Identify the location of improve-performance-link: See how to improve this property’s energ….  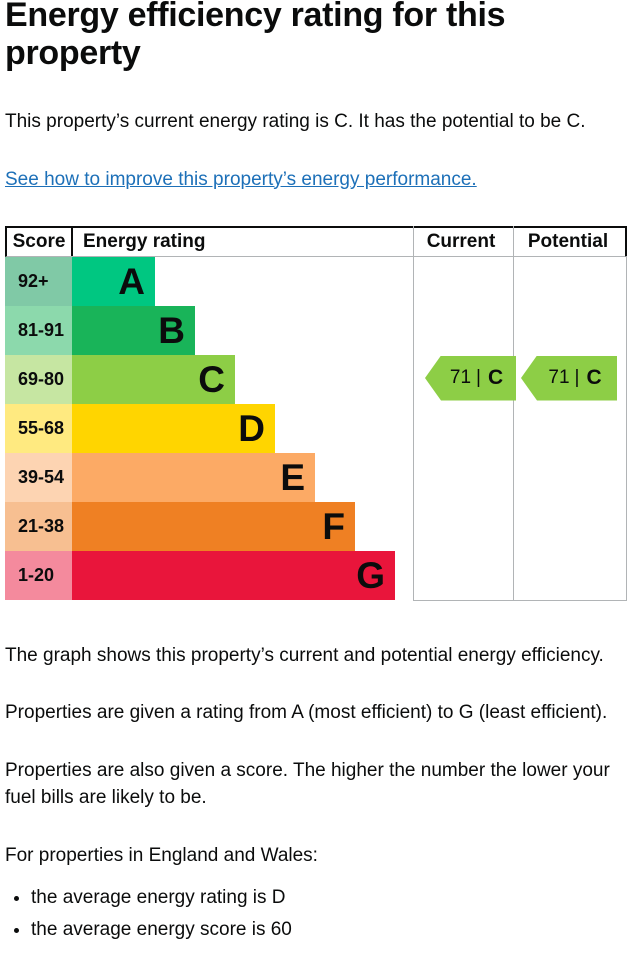
(241, 179).